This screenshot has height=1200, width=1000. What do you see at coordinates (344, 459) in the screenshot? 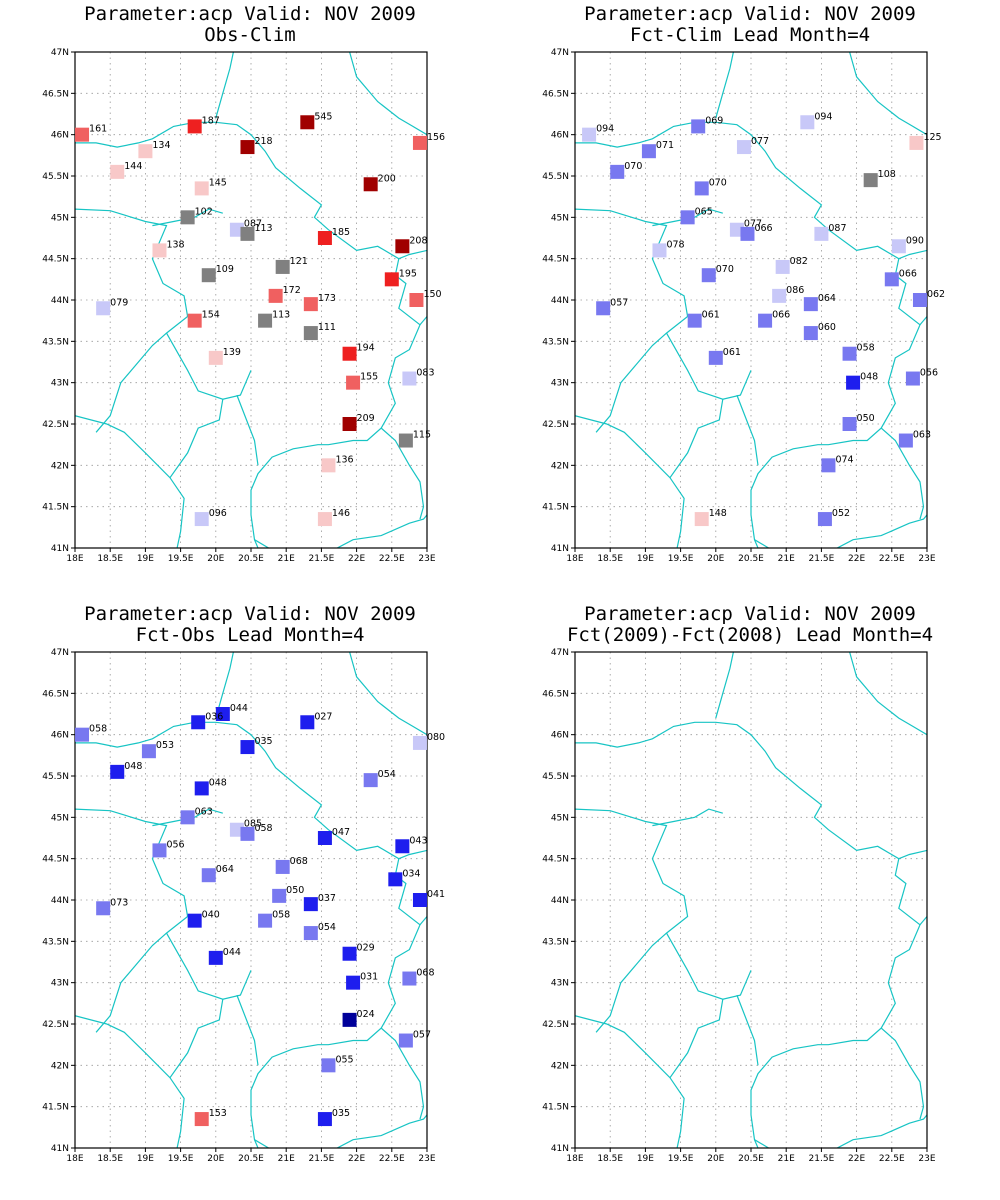
I see `station-value-label: 136` at bounding box center [344, 459].